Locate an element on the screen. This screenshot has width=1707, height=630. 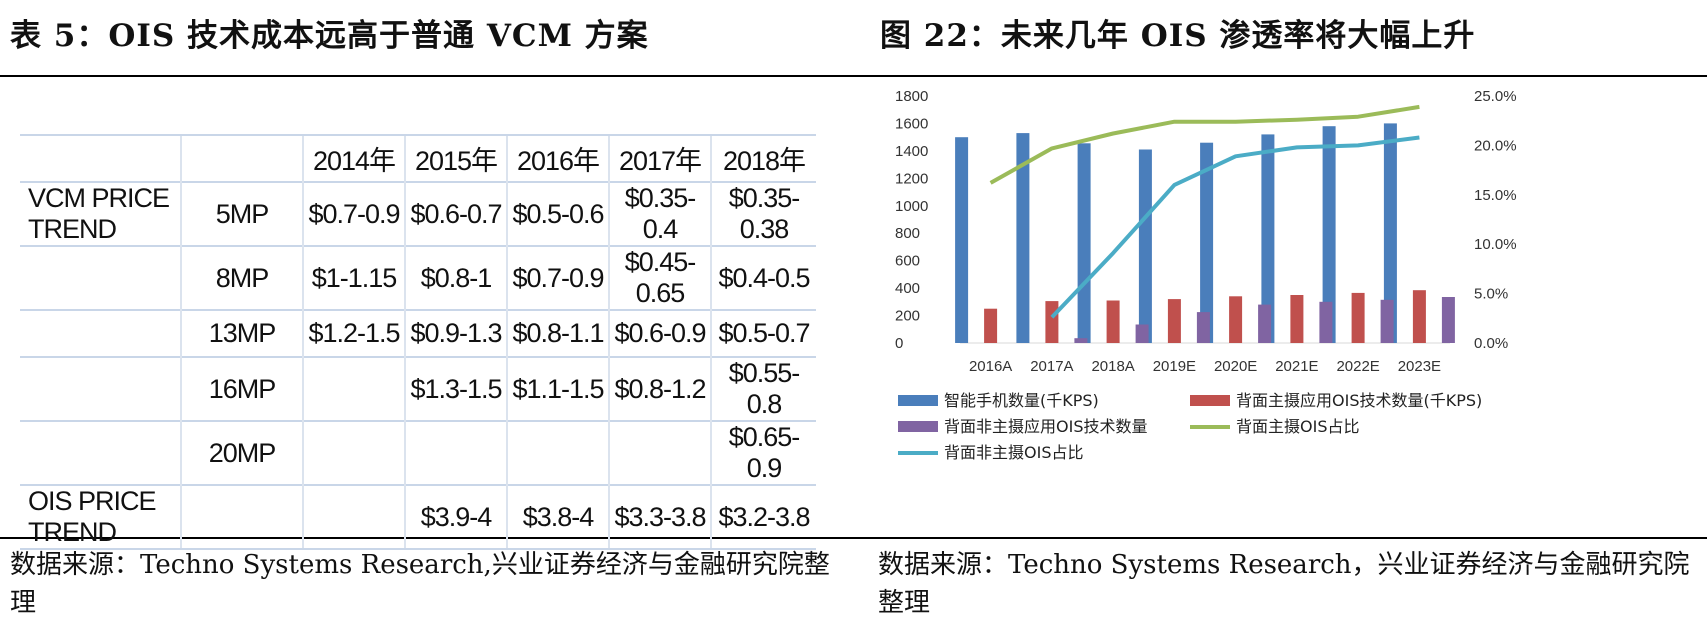
table-cell: 13MP is located at coordinates (241, 333).